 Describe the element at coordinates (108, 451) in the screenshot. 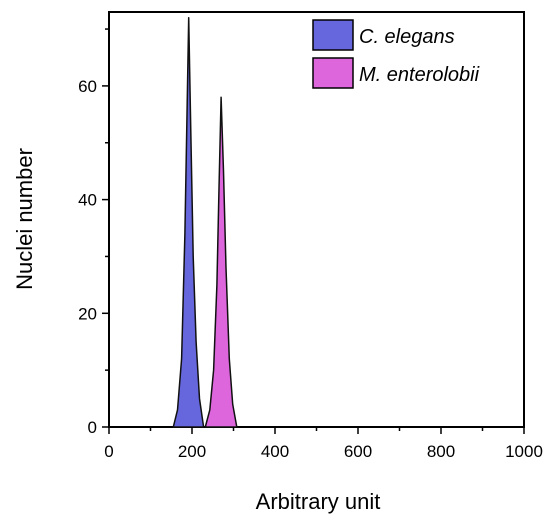

I see `x-tick-label: 0` at that location.